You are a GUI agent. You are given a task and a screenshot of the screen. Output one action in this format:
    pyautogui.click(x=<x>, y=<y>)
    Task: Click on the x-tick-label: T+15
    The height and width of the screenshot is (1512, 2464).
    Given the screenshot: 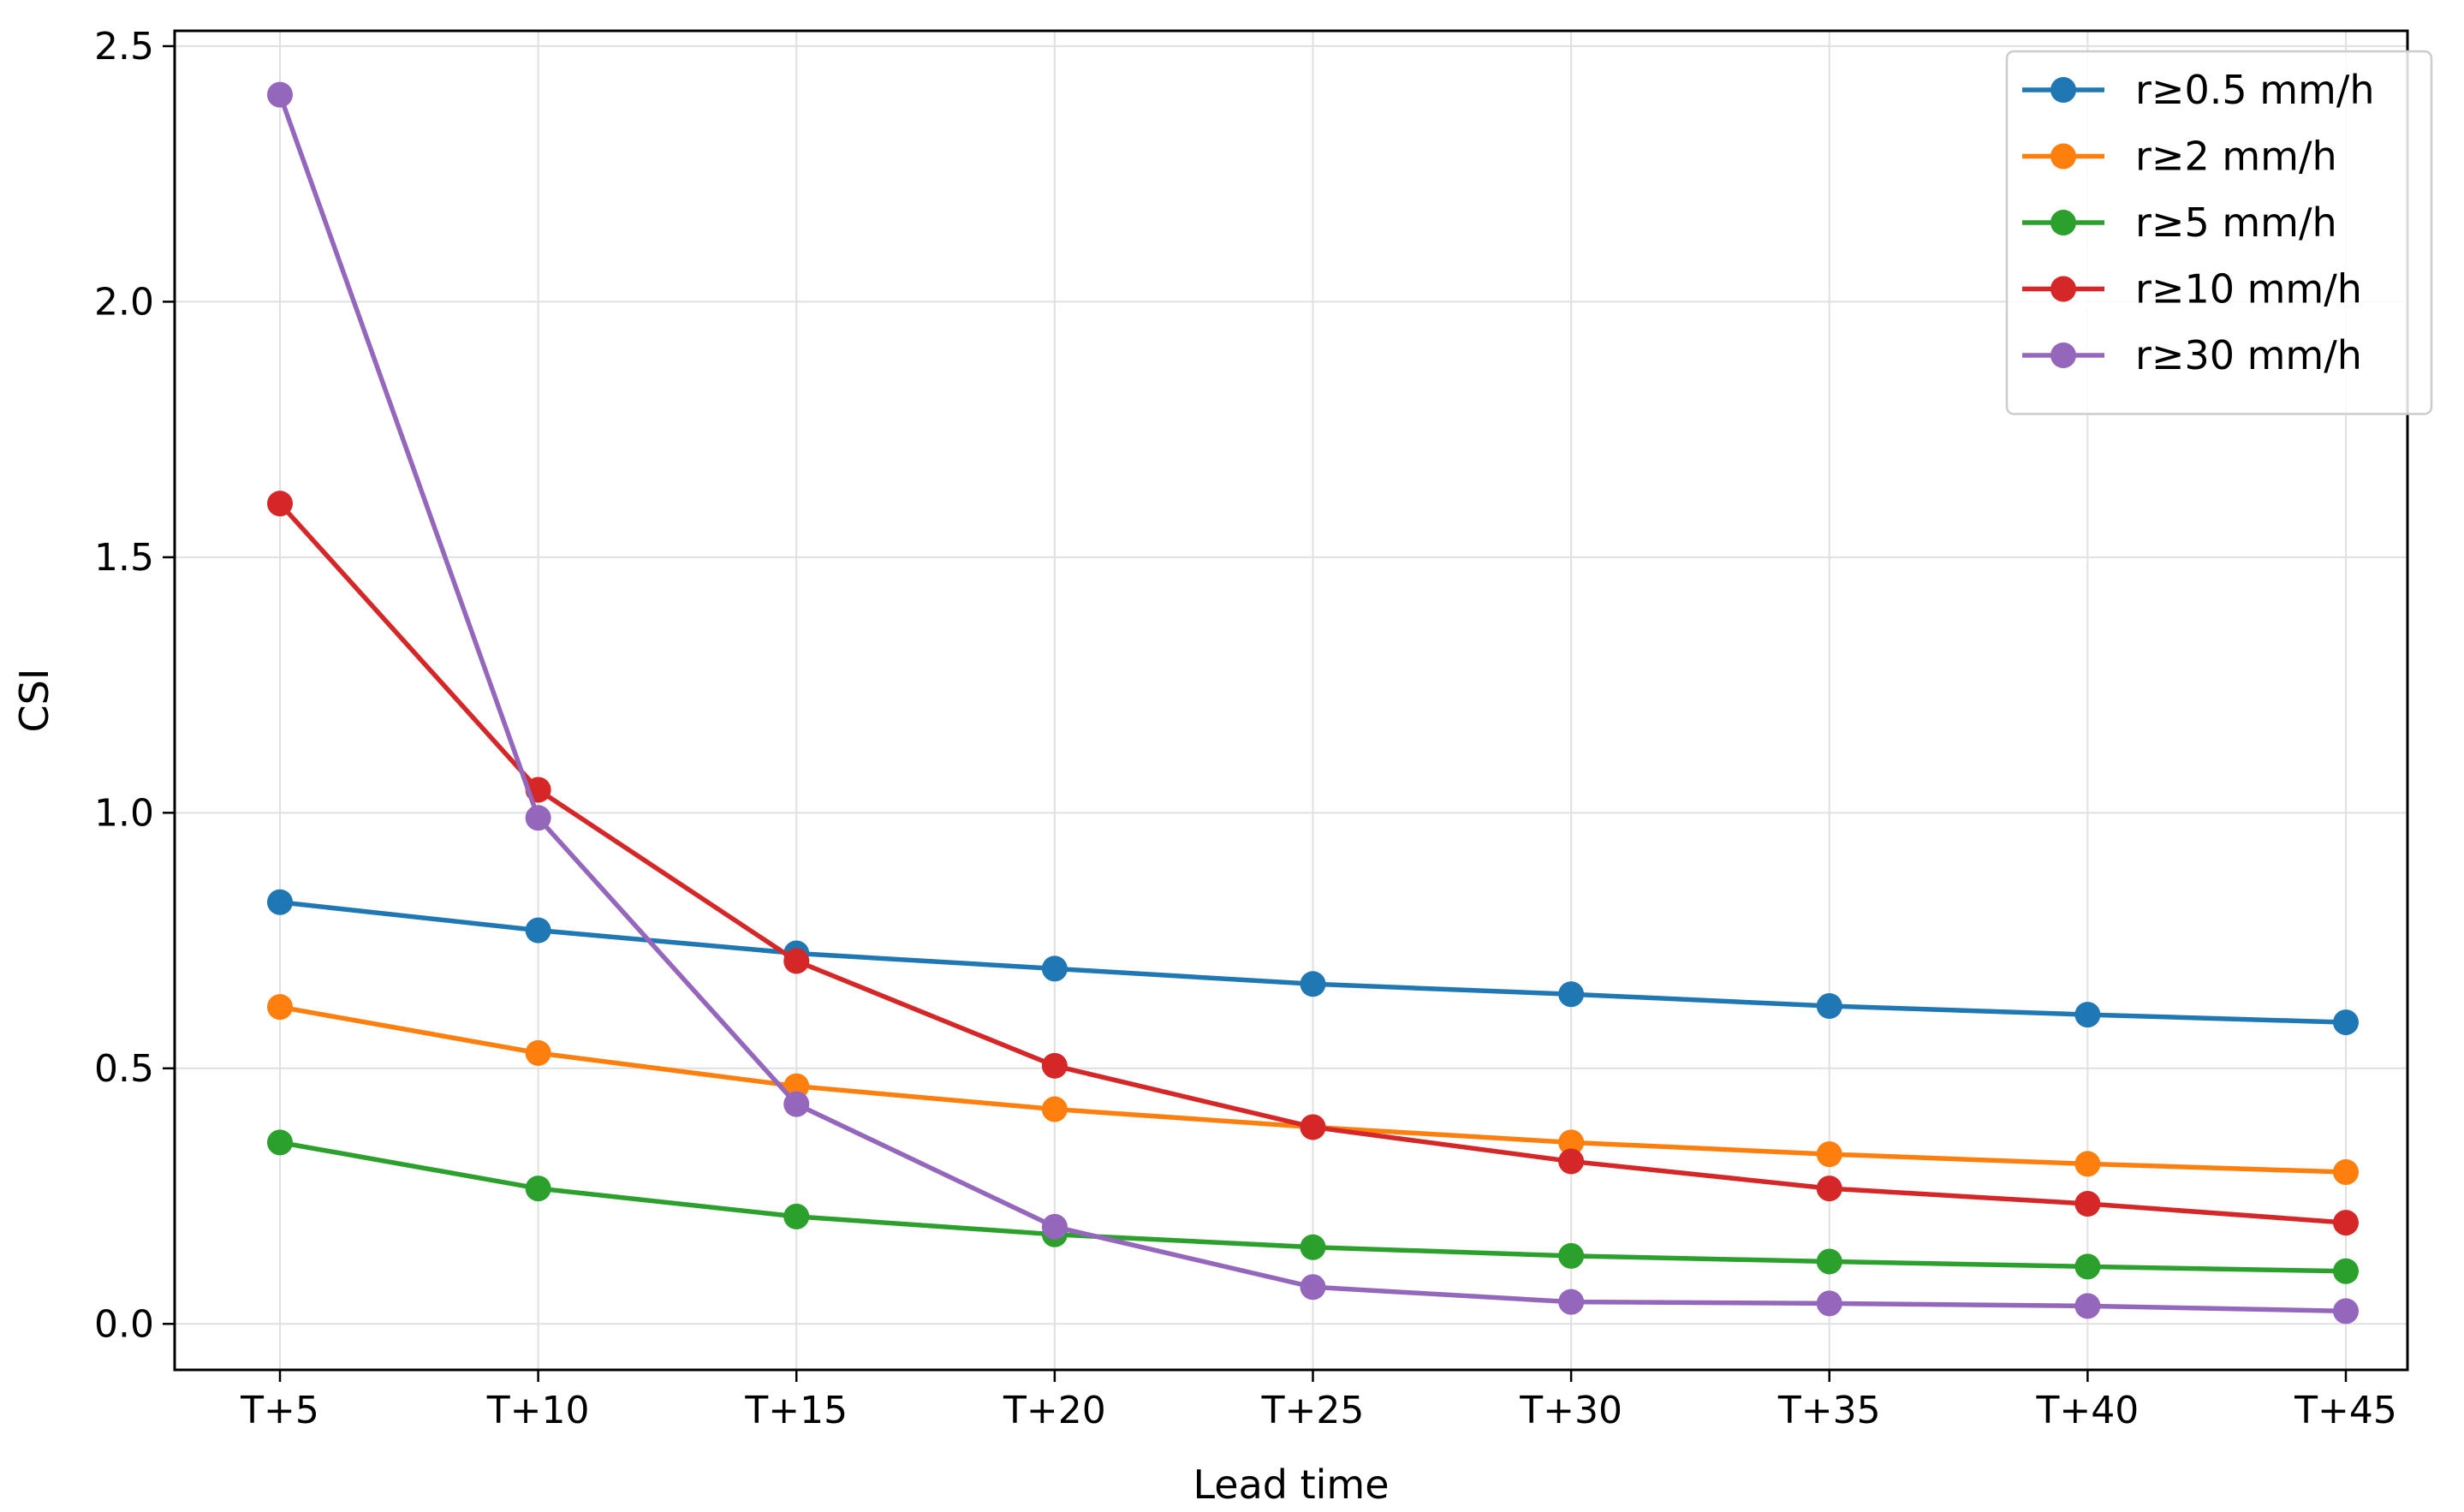 What is the action you would take?
    pyautogui.click(x=796, y=1410)
    